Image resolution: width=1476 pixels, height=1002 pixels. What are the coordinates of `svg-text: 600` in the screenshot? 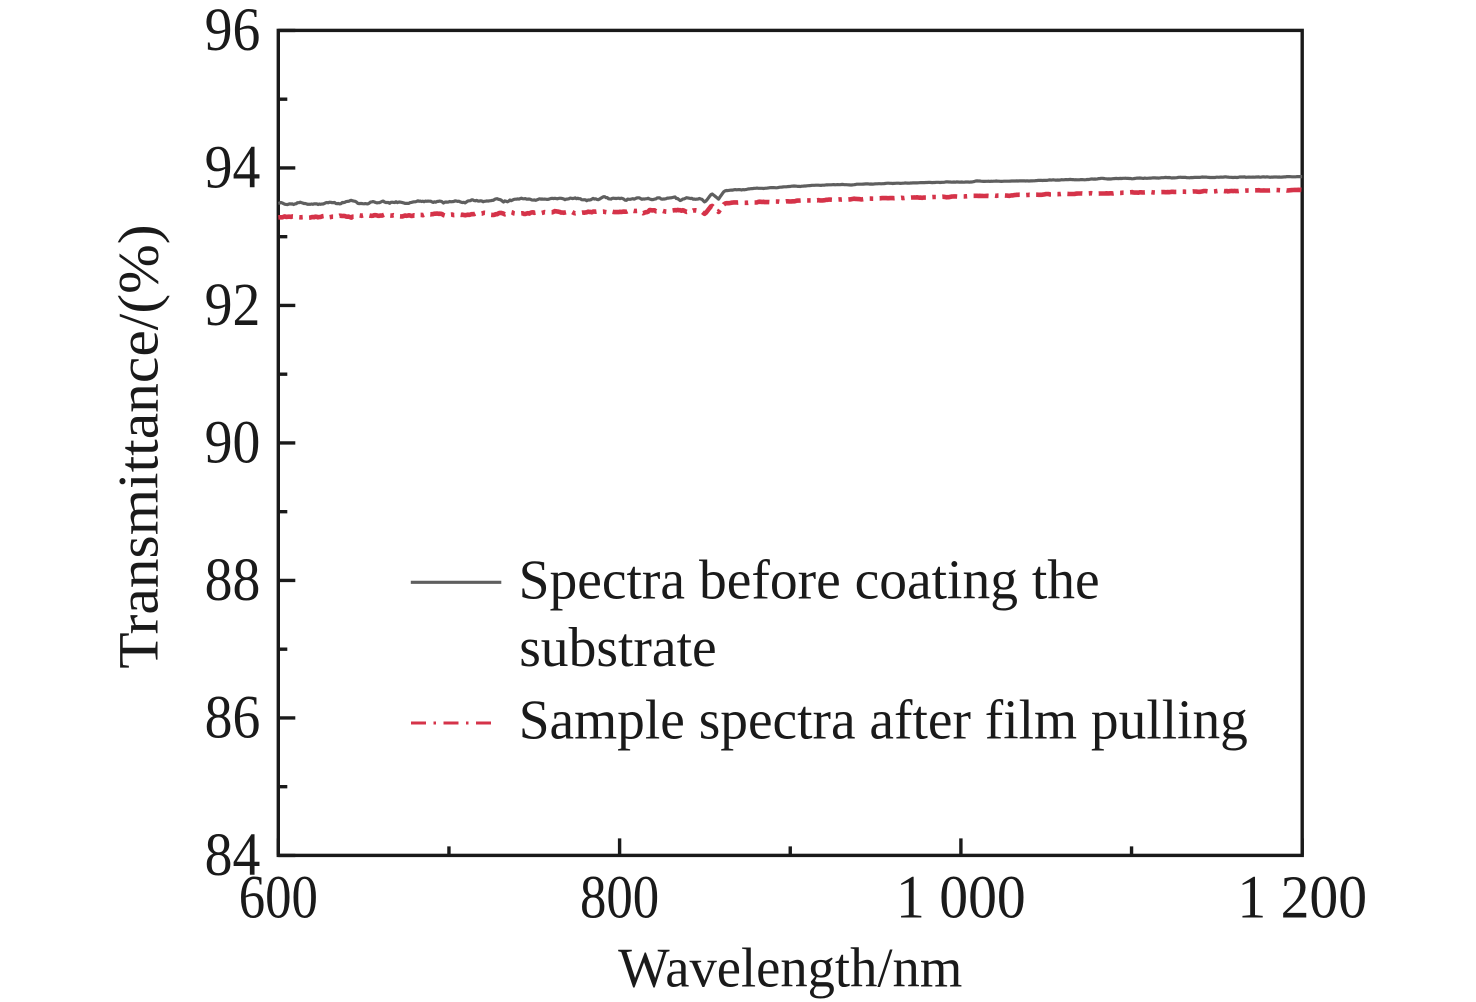 It's located at (278, 898).